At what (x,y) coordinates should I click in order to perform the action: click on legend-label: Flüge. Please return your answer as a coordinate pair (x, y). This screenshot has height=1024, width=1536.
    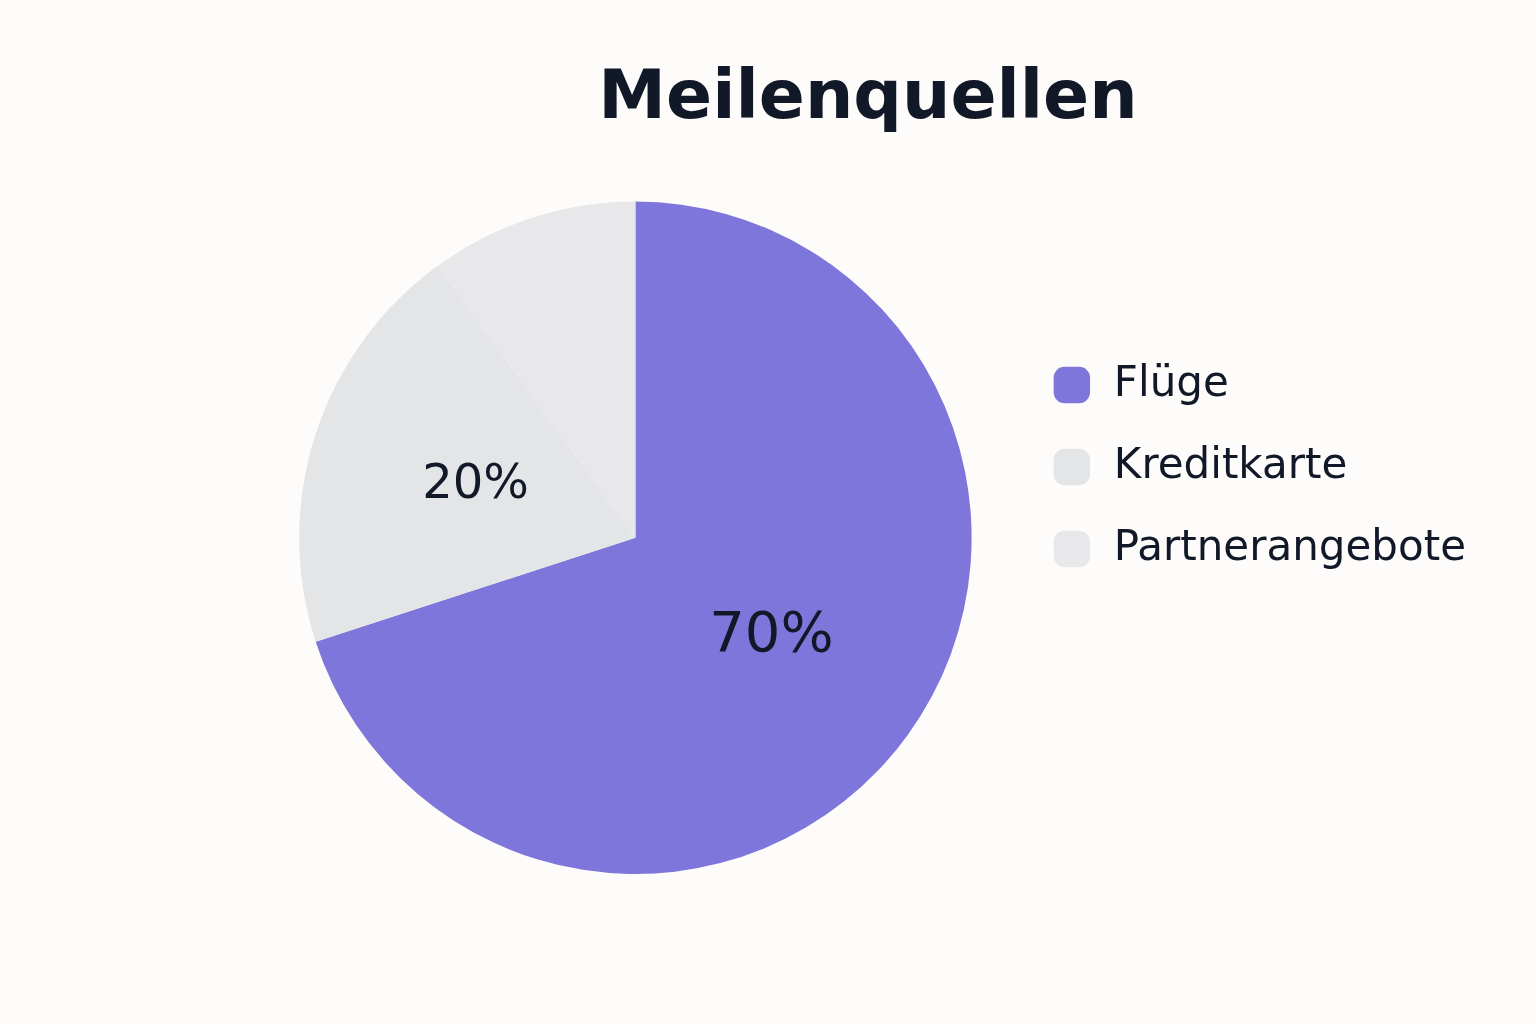
    Looking at the image, I should click on (1171, 381).